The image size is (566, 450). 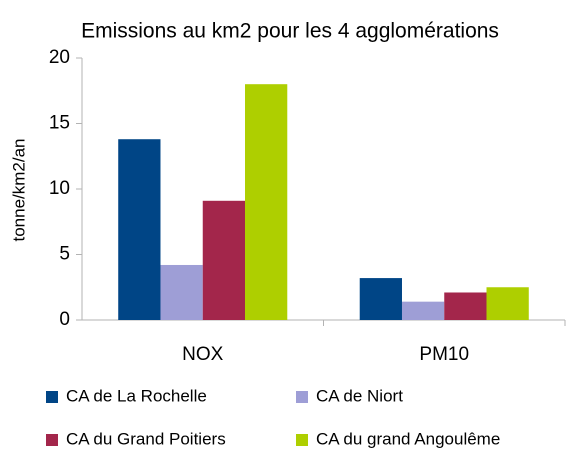 What do you see at coordinates (64, 319) in the screenshot?
I see `y-tick-label: 0` at bounding box center [64, 319].